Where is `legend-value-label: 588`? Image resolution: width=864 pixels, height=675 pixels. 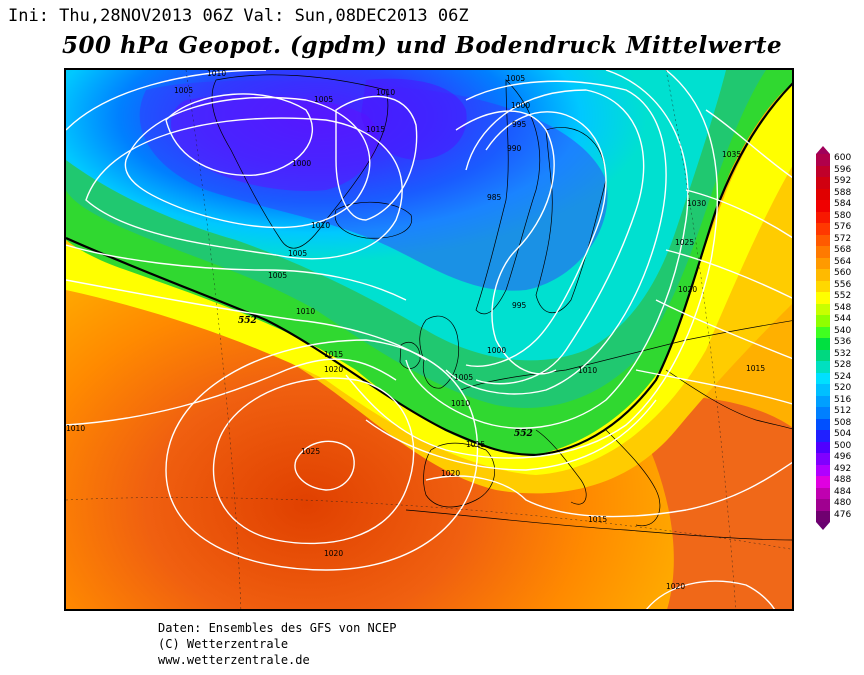
legend-value-label: 588 is located at coordinates (843, 192).